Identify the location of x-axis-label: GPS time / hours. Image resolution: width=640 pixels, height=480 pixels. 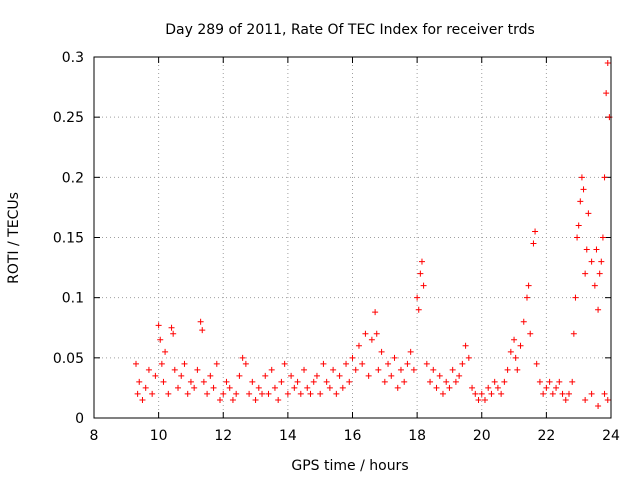
(349, 466).